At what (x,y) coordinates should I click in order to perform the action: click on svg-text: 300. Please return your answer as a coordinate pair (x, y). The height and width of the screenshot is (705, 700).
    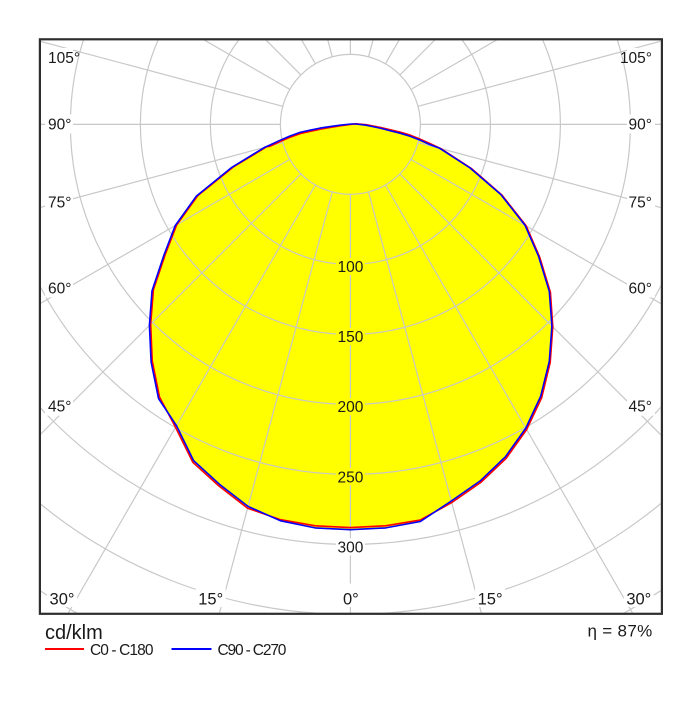
    Looking at the image, I should click on (350, 547).